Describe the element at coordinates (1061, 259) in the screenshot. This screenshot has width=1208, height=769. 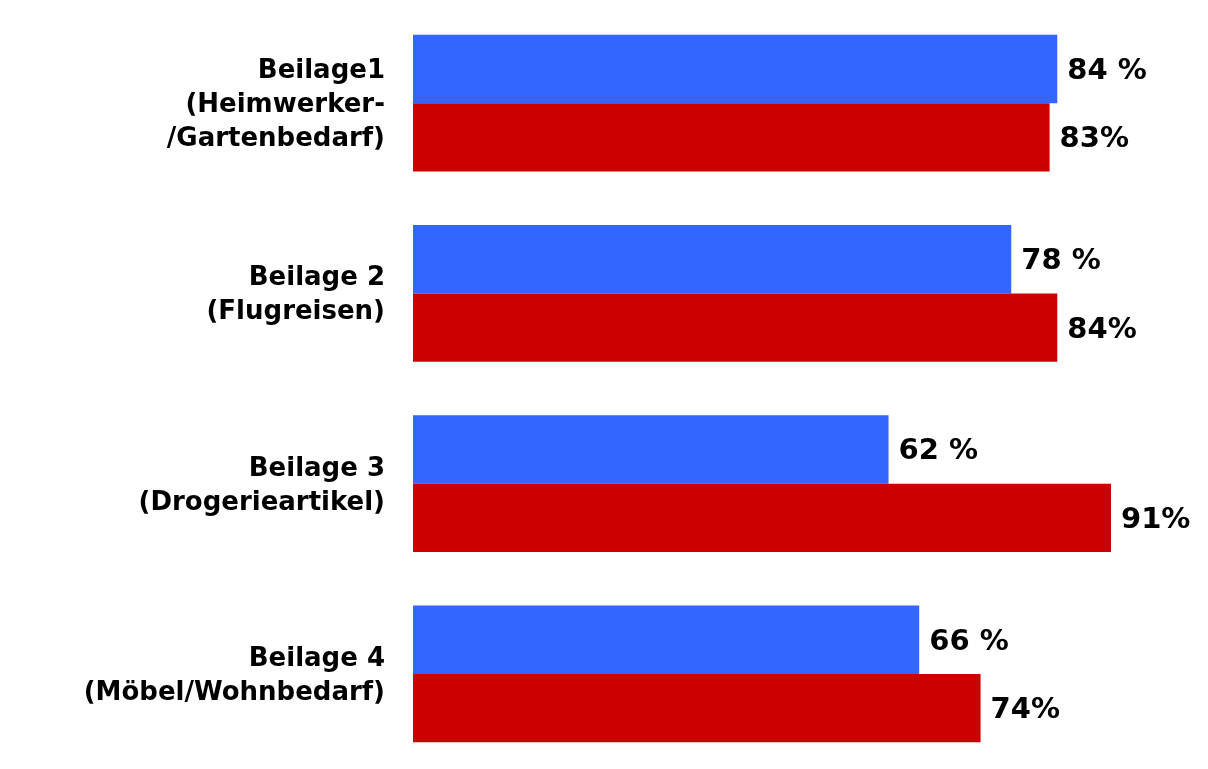
I see `data-label: 78 %` at that location.